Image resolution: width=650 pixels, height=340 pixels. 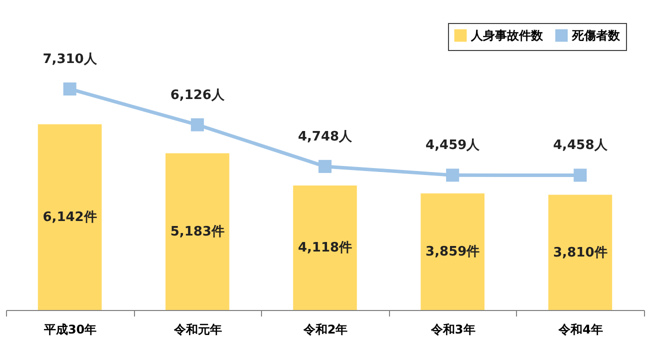 I want to click on data-label: 6,126人, so click(x=198, y=95).